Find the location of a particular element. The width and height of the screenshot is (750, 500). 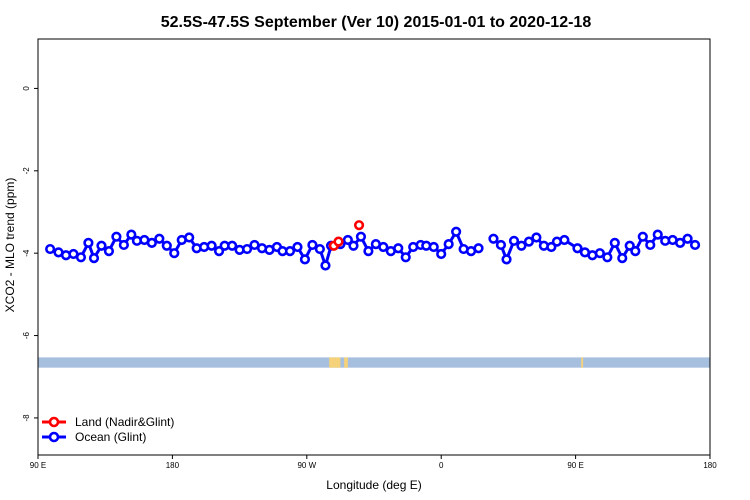

series-layer is located at coordinates (373, 245).